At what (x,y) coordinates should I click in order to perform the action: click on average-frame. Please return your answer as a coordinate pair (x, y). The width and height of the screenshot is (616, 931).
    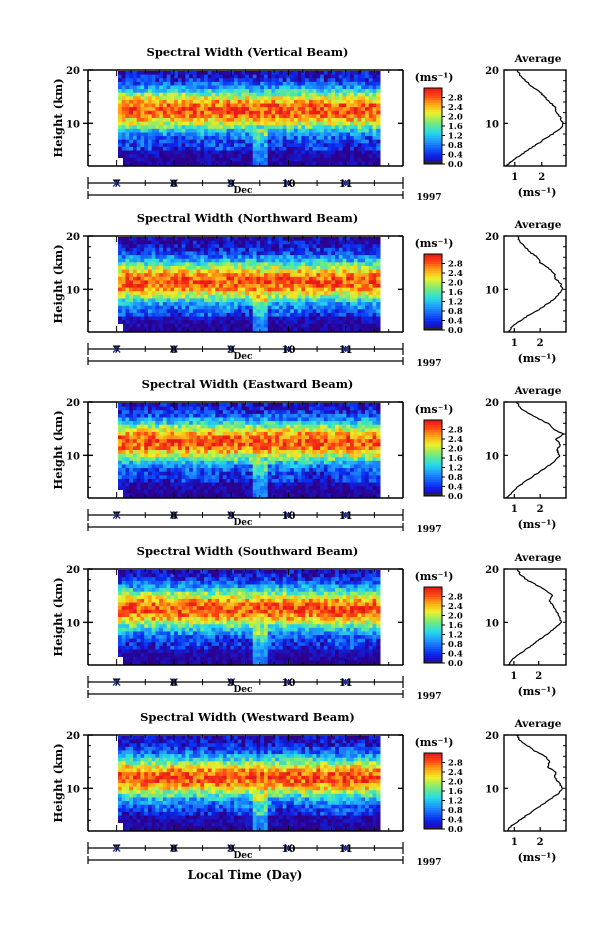
    Looking at the image, I should click on (535, 284).